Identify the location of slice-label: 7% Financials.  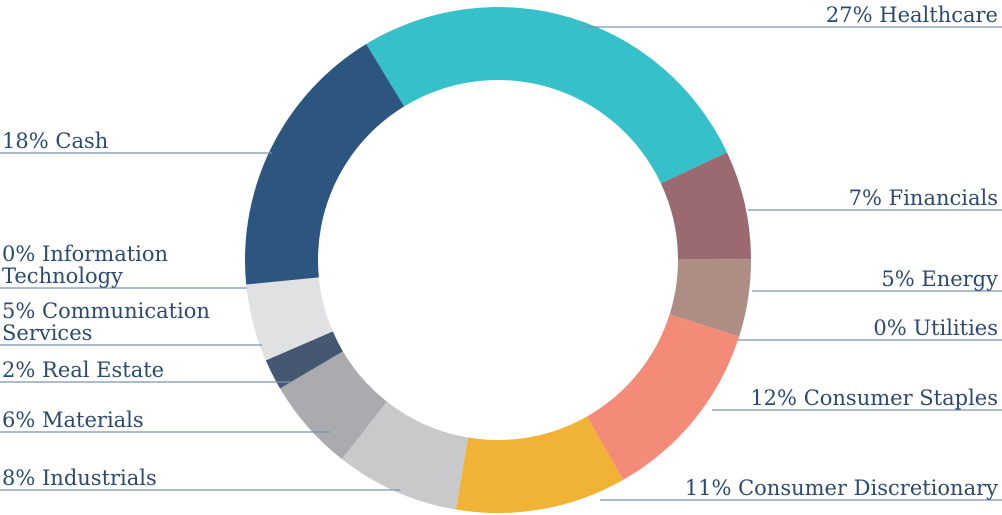
(923, 198).